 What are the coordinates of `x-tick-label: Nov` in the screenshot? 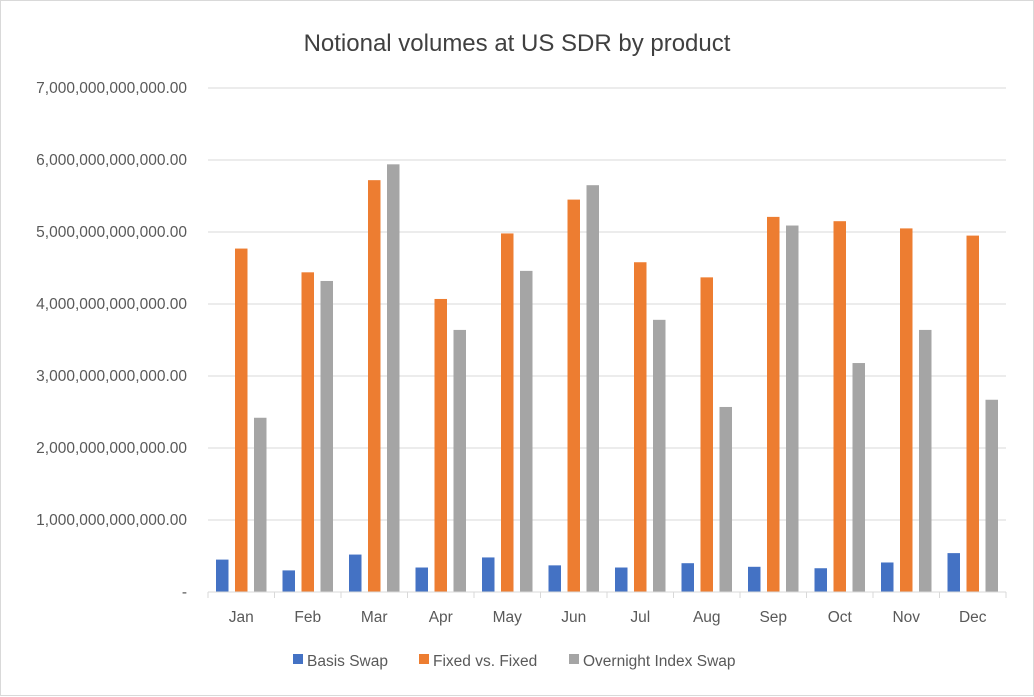 It's located at (906, 617).